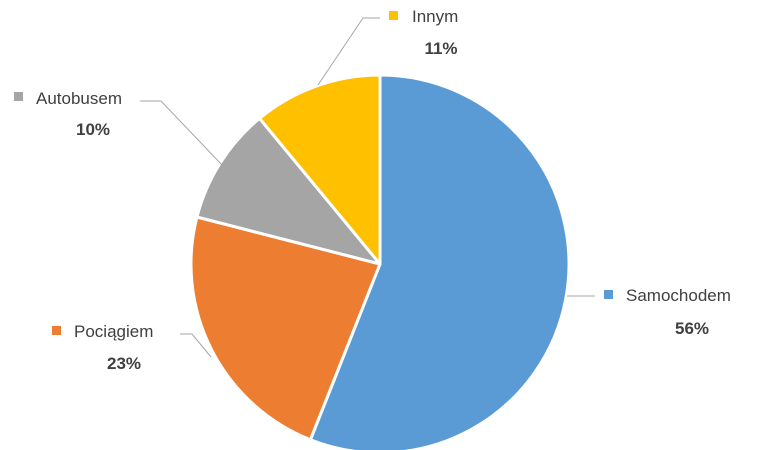 The width and height of the screenshot is (763, 450). What do you see at coordinates (18, 96) in the screenshot?
I see `autobusem-legend-swatch` at bounding box center [18, 96].